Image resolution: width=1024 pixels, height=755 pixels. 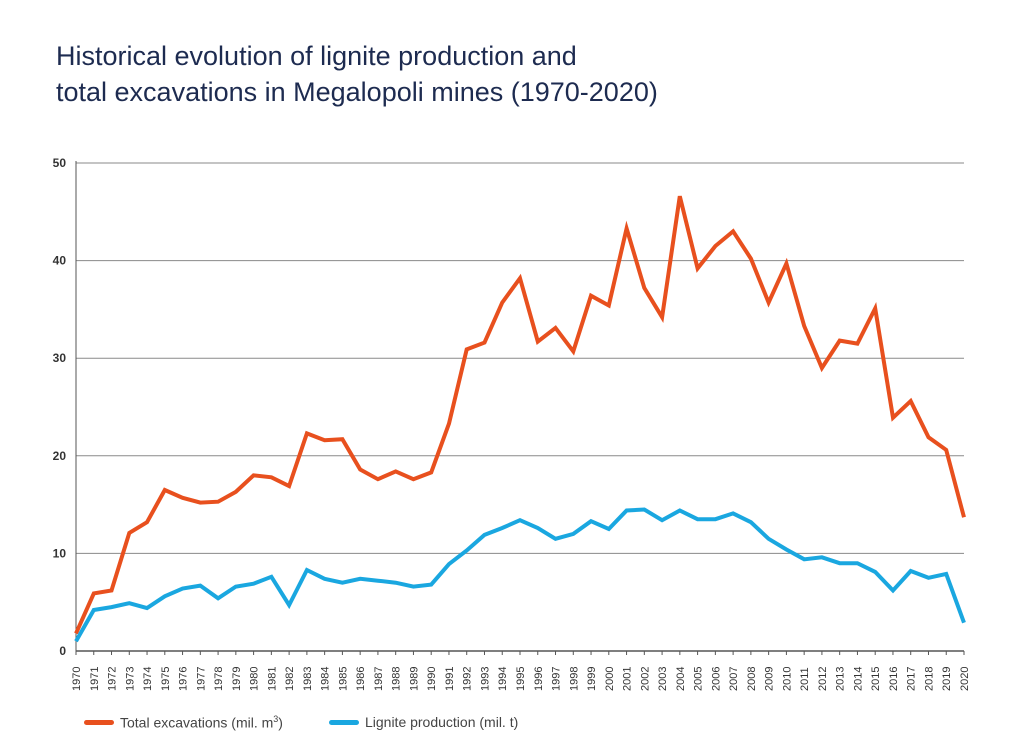 I want to click on x-tick-label: 2017, so click(x=912, y=679).